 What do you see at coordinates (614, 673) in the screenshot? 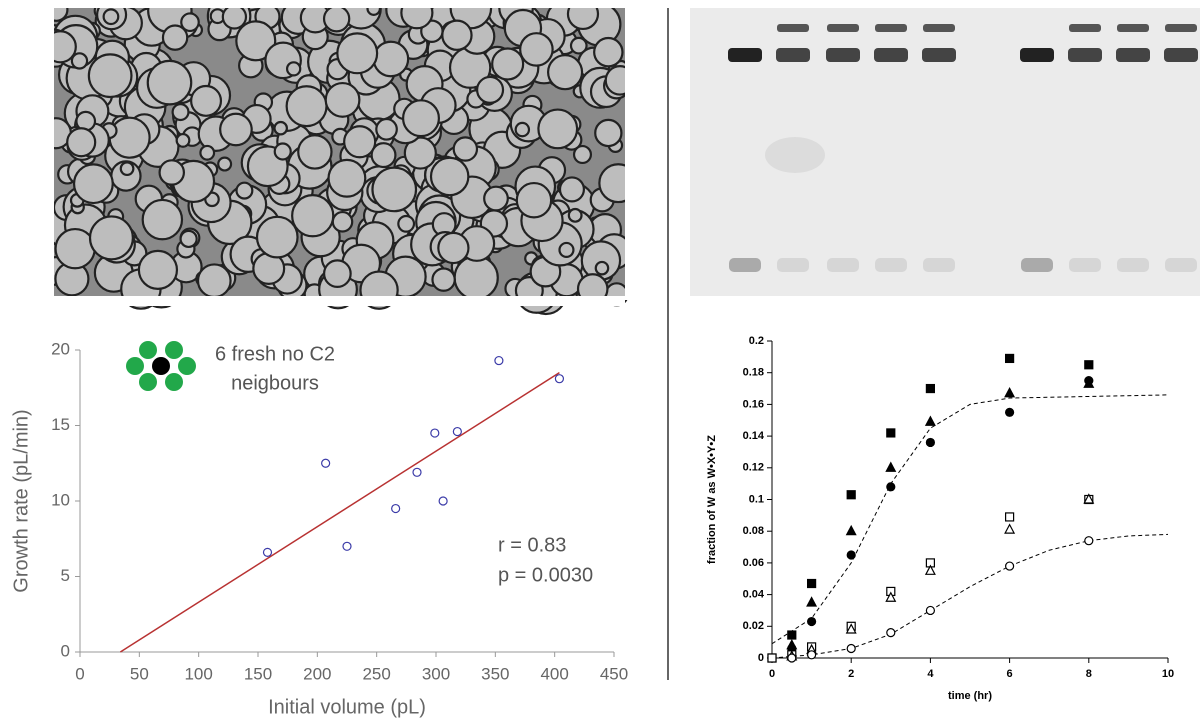
I see `x-tick-label: 450` at bounding box center [614, 673].